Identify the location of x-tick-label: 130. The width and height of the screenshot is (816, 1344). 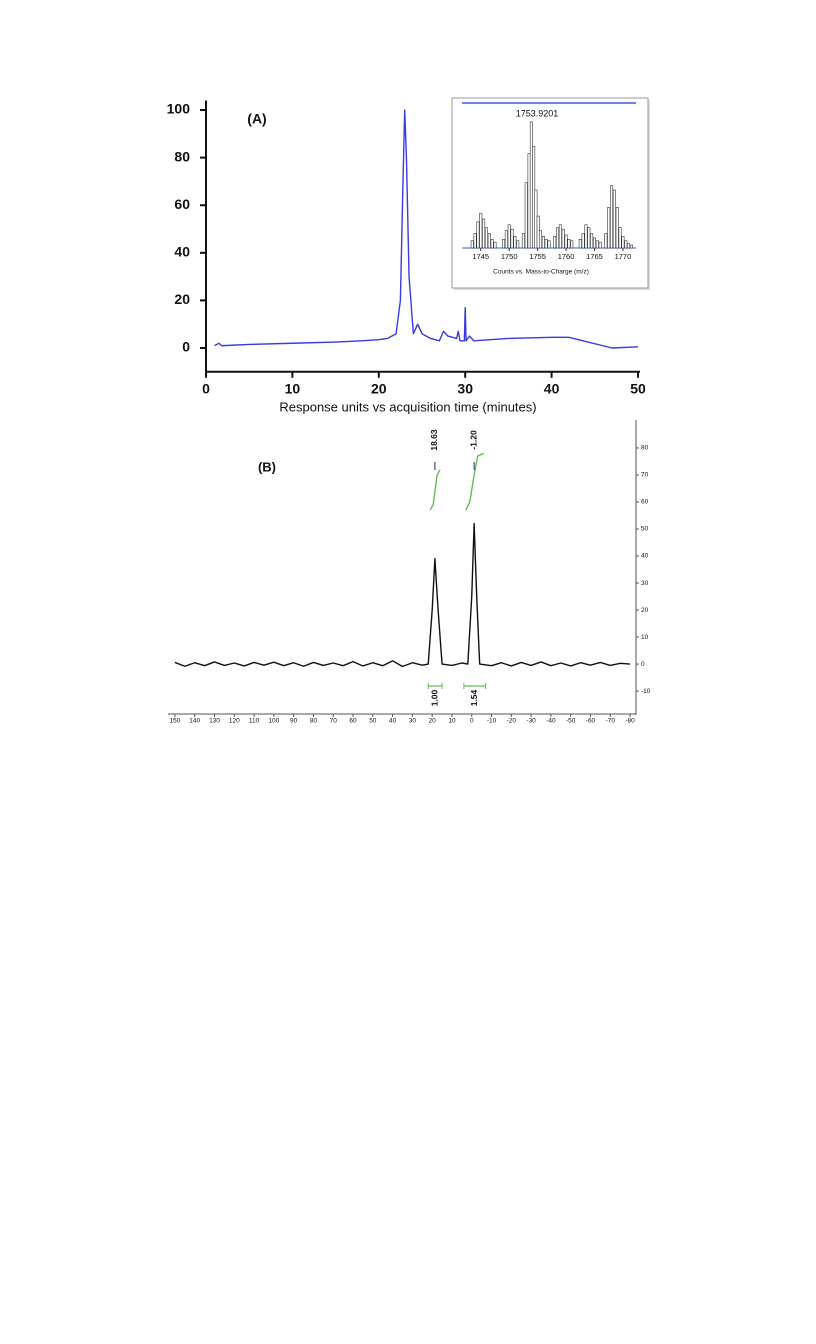
(214, 721).